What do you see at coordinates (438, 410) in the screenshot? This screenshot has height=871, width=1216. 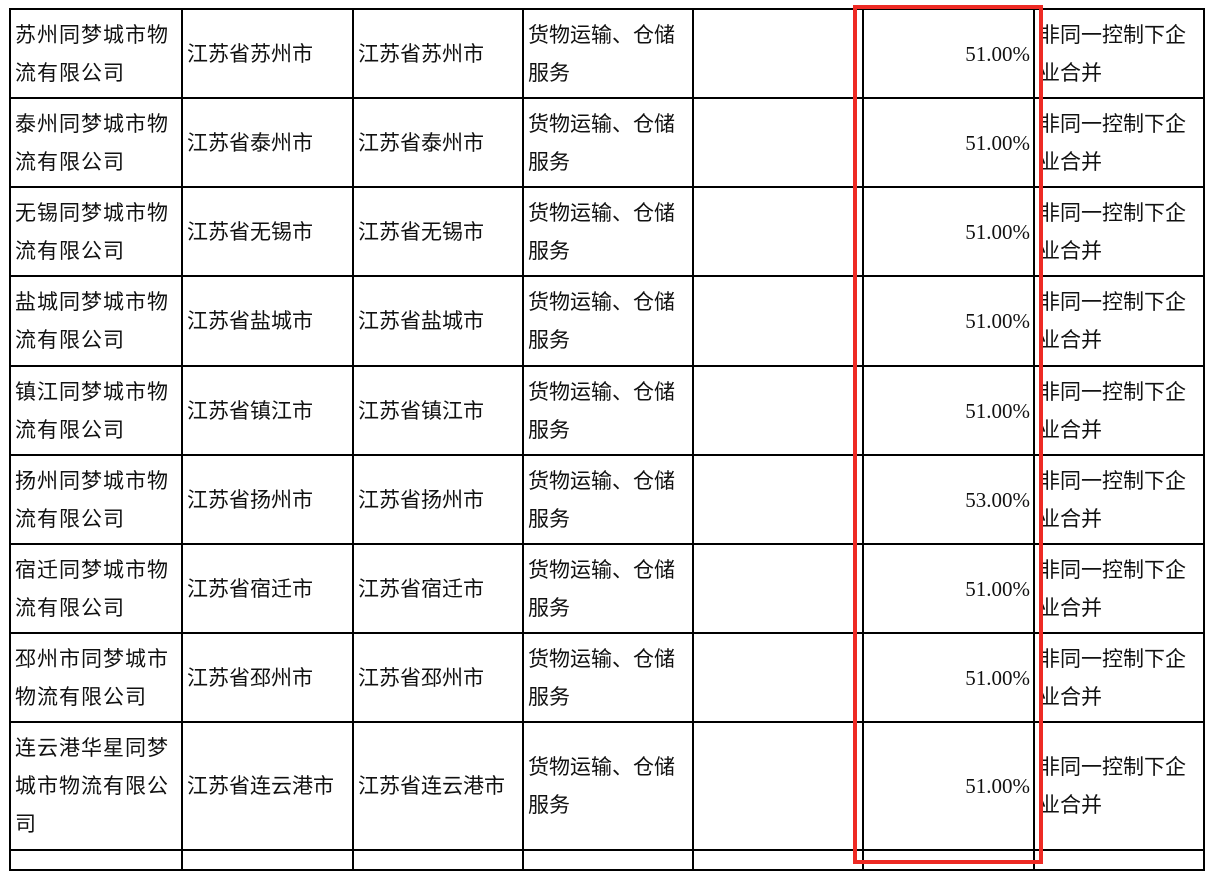 I see `registration-cell: 江苏省镇江市` at bounding box center [438, 410].